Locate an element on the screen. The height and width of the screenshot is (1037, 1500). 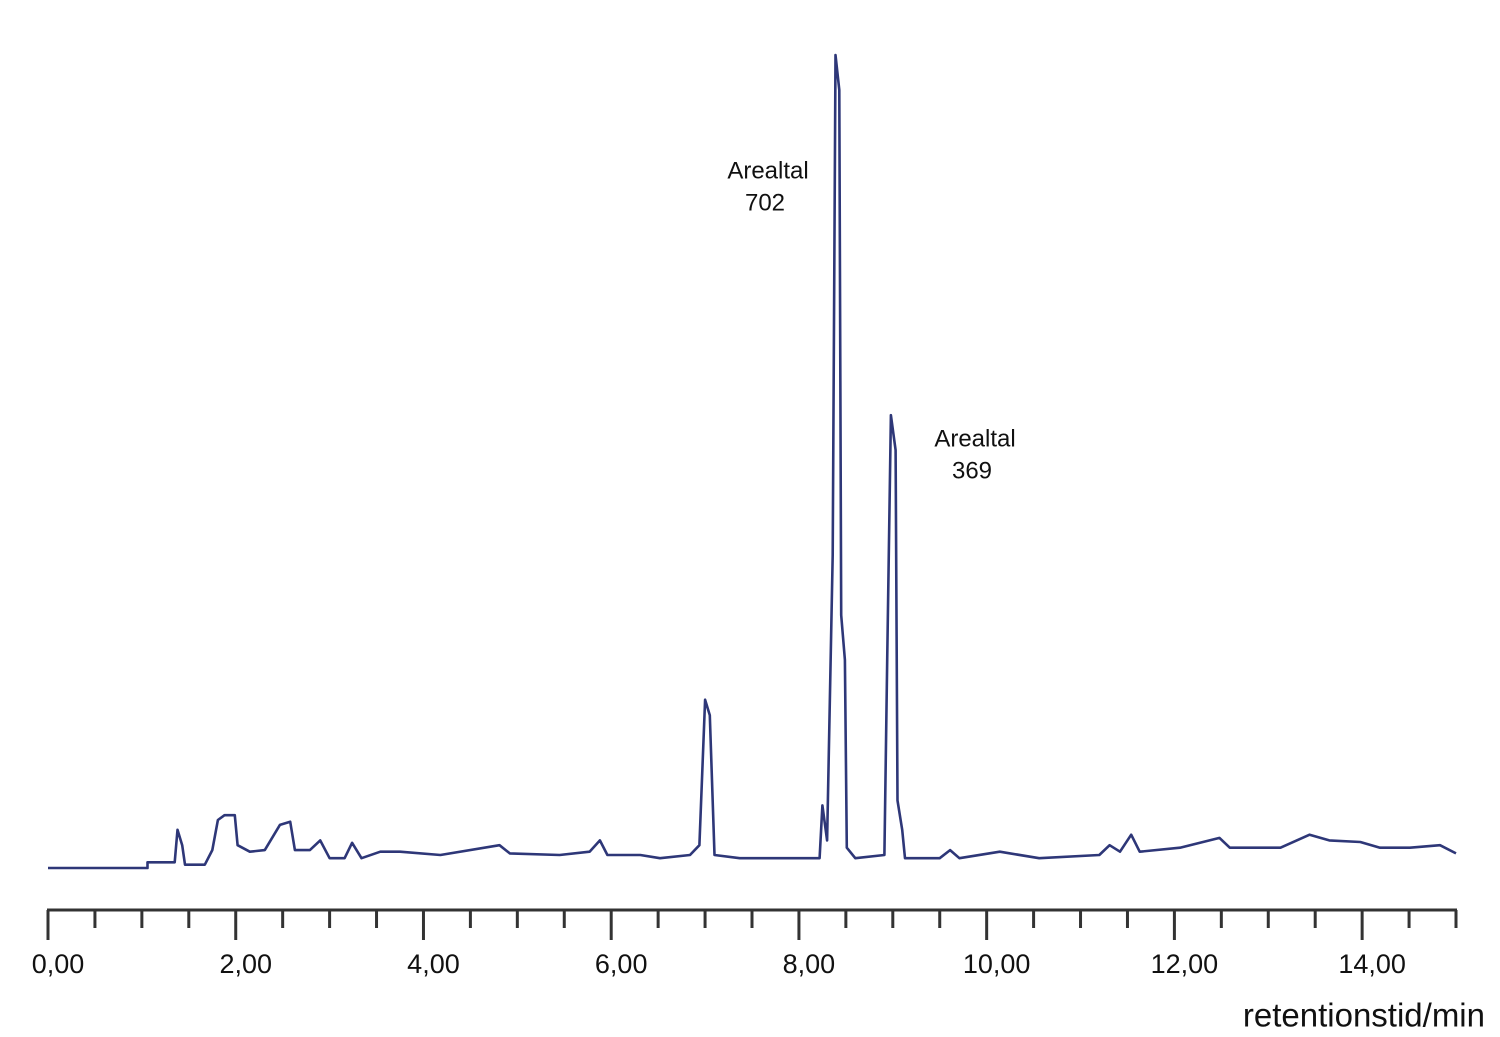
x-tick-label: 10,00 is located at coordinates (997, 964).